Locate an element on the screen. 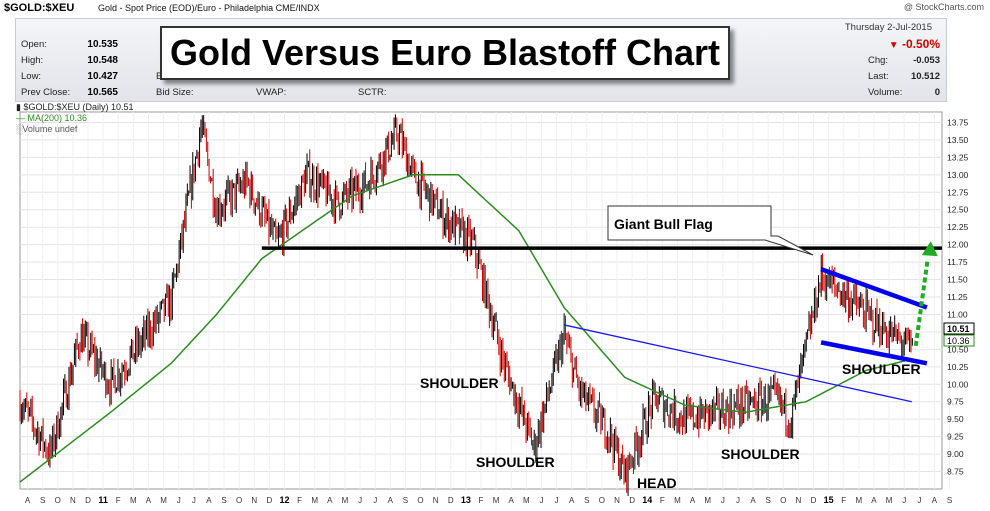 The image size is (990, 511). y-tick-label: 11.00 is located at coordinates (957, 314).